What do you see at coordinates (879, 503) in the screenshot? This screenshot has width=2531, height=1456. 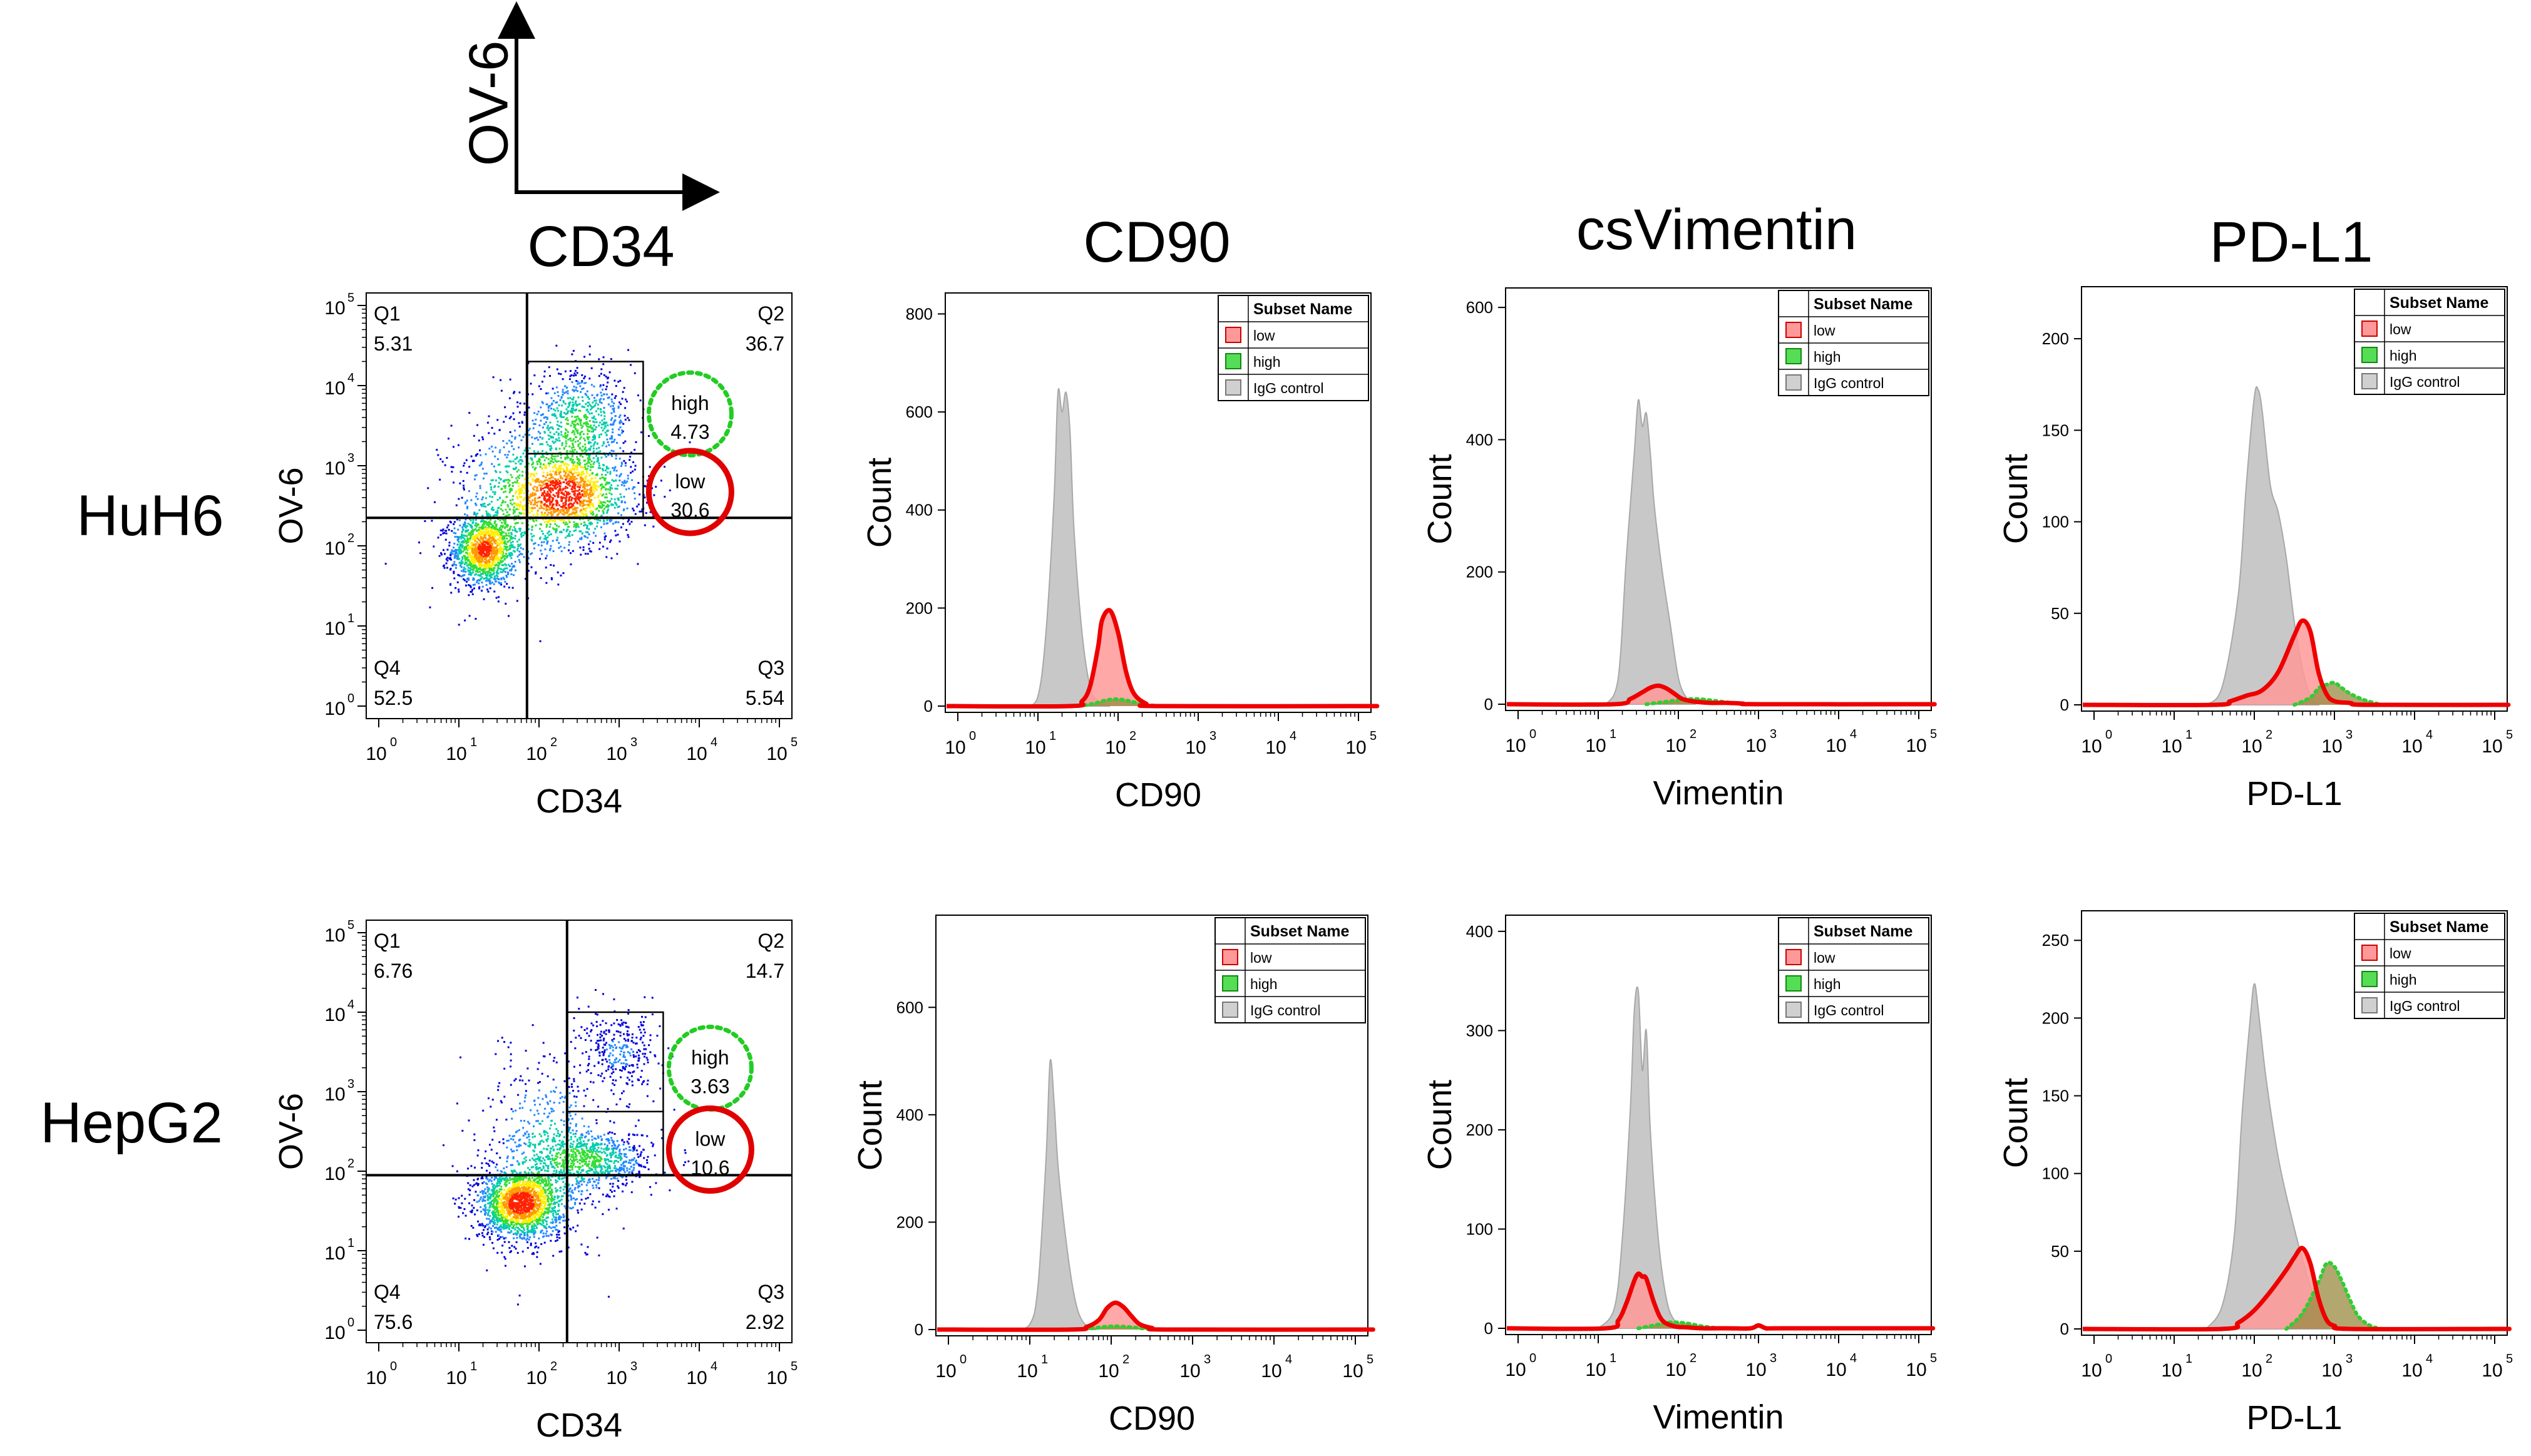 I see `y-axis-label: Count` at bounding box center [879, 503].